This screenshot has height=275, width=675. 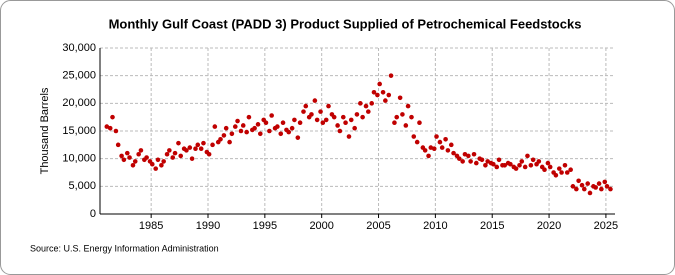 I want to click on x-tick-label: 2025, so click(x=606, y=226).